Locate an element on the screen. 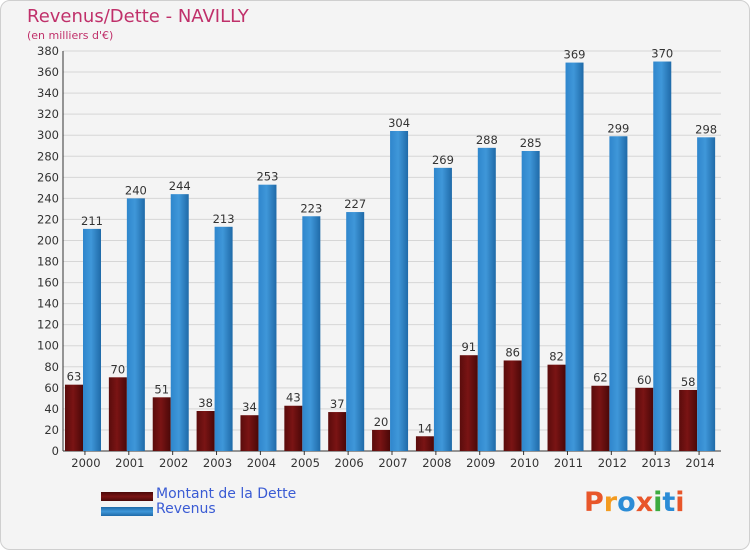  data-label-dette: 43 is located at coordinates (293, 398).